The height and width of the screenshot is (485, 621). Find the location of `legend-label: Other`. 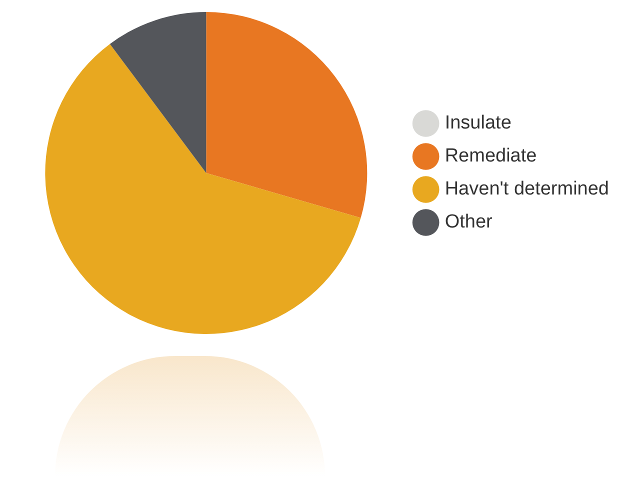

legend-label: Other is located at coordinates (469, 222).